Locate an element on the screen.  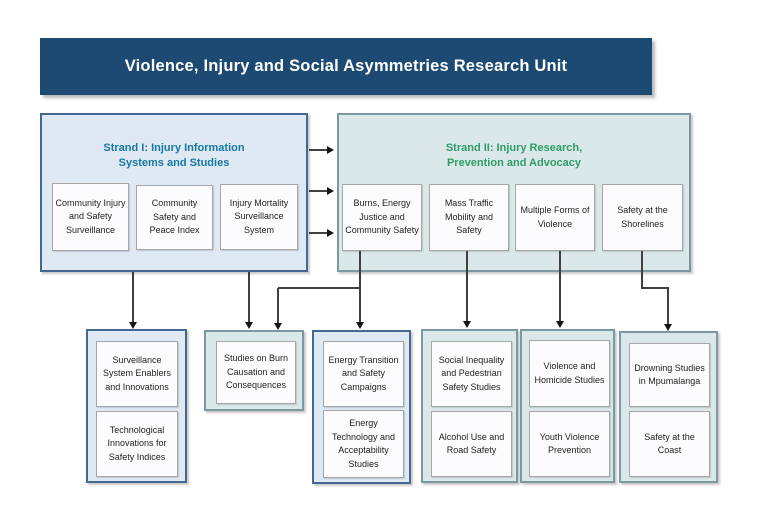
node-violence-homicide-studies: Violence and Homicide Studies is located at coordinates (569, 373).